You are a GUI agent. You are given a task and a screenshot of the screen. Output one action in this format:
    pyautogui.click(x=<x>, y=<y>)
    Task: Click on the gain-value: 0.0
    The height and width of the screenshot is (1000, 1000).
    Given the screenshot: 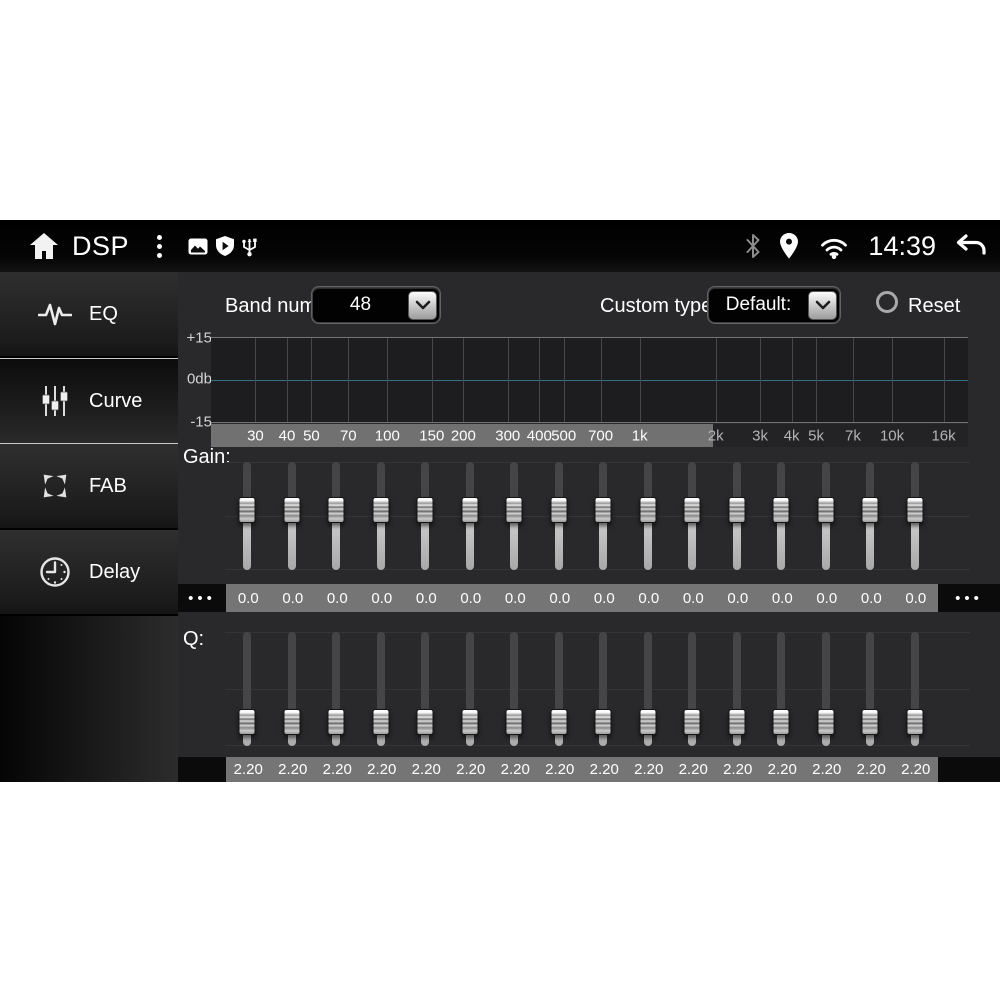 What is the action you would take?
    pyautogui.click(x=471, y=598)
    